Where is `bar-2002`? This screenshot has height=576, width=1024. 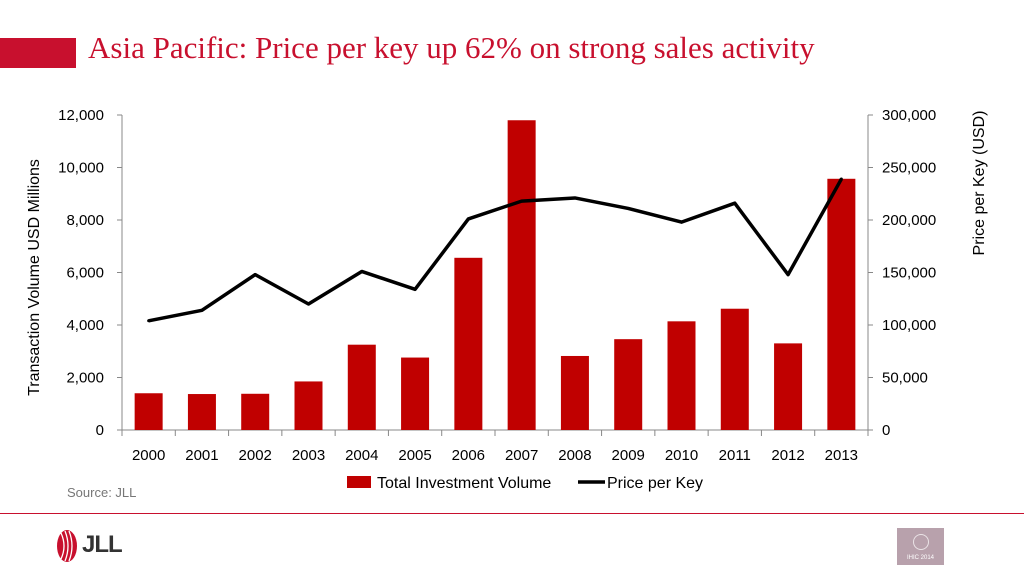 bar-2002 is located at coordinates (255, 411).